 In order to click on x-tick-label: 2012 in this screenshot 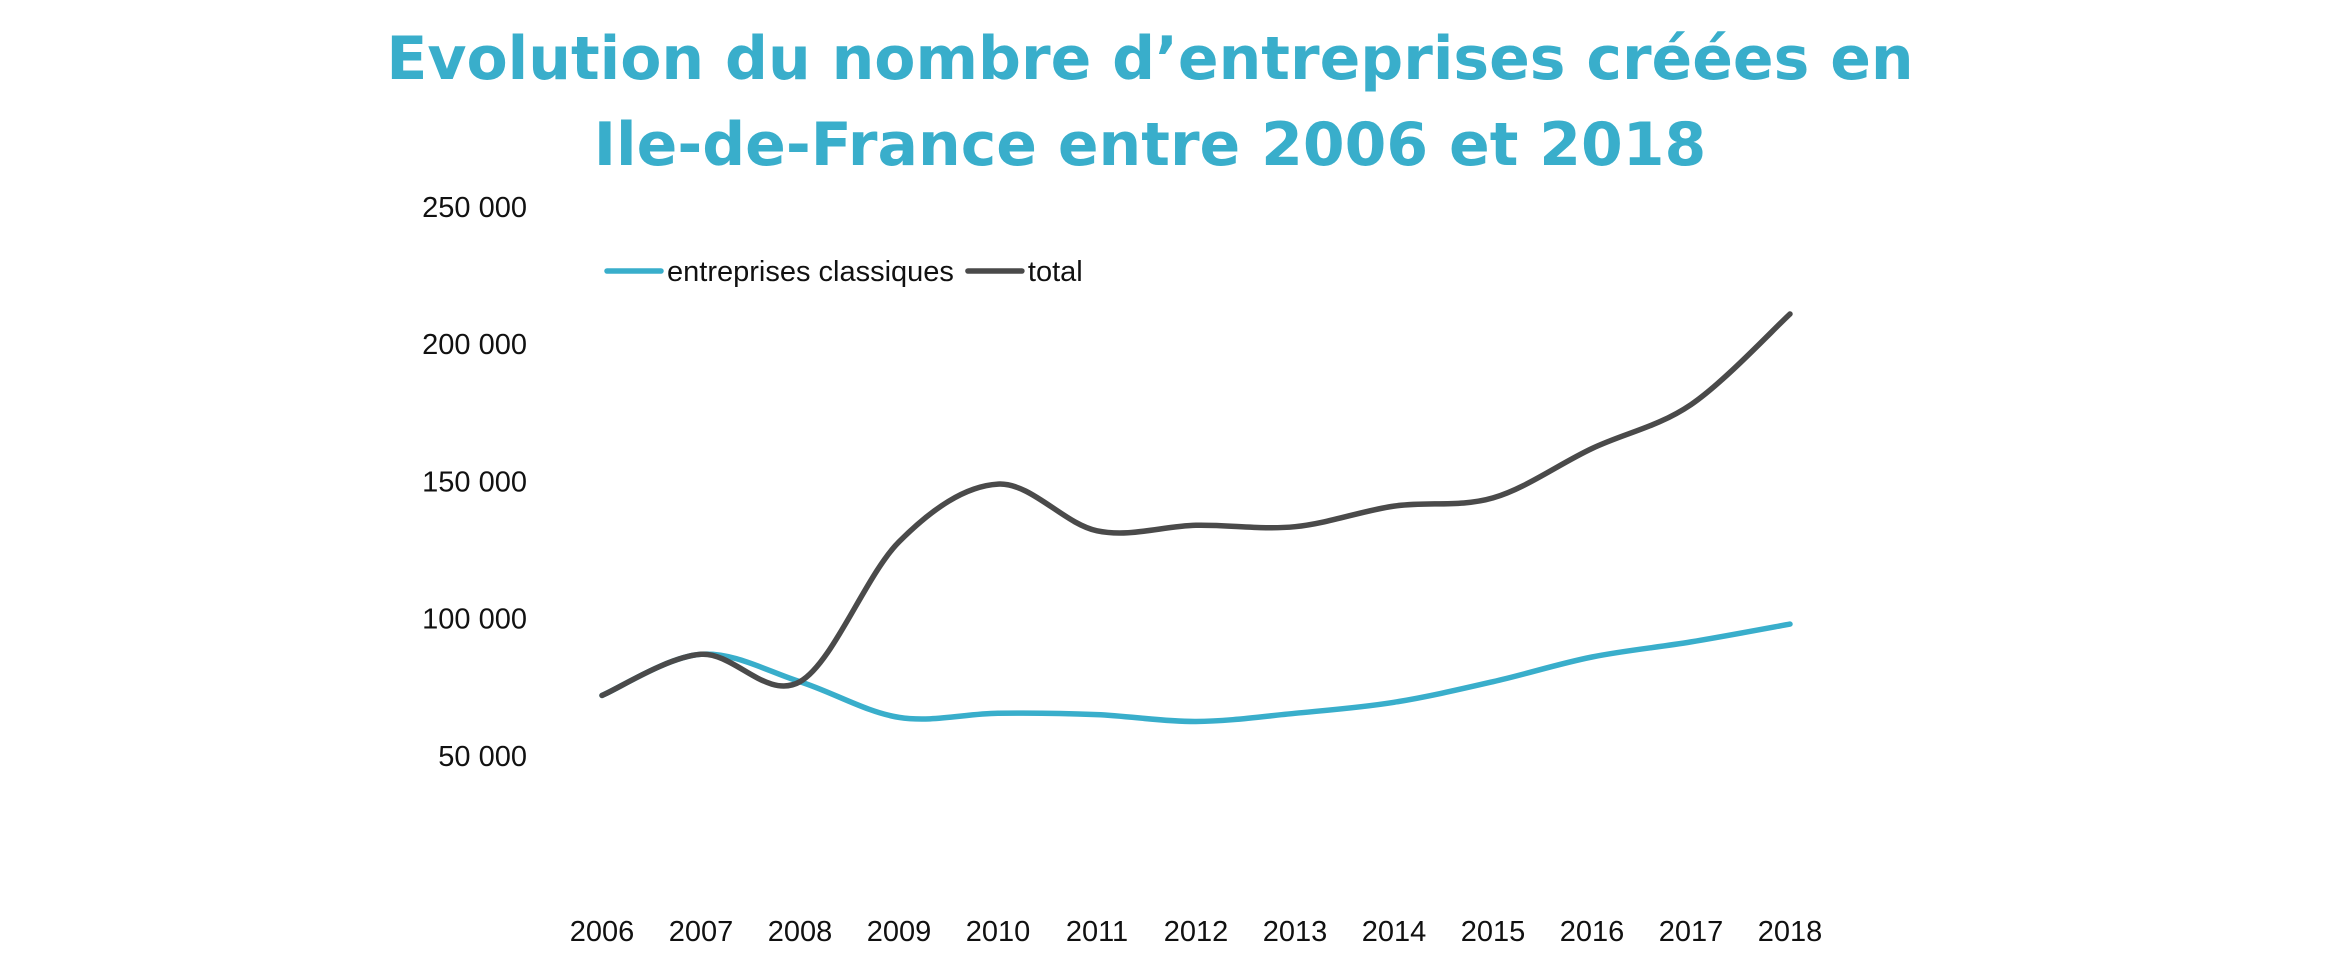, I will do `click(1196, 932)`.